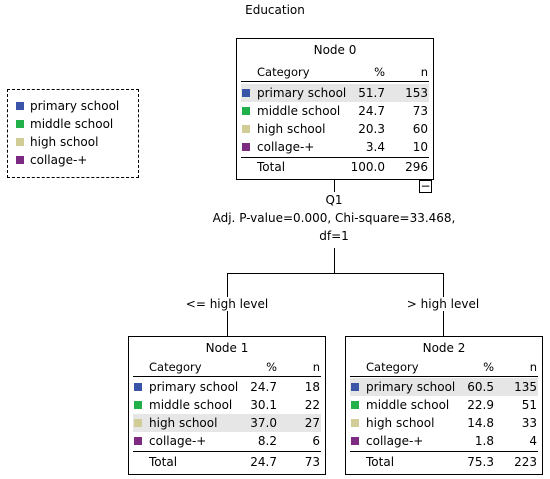 The width and height of the screenshot is (550, 479). Describe the element at coordinates (533, 441) in the screenshot. I see `row-n: 4` at that location.